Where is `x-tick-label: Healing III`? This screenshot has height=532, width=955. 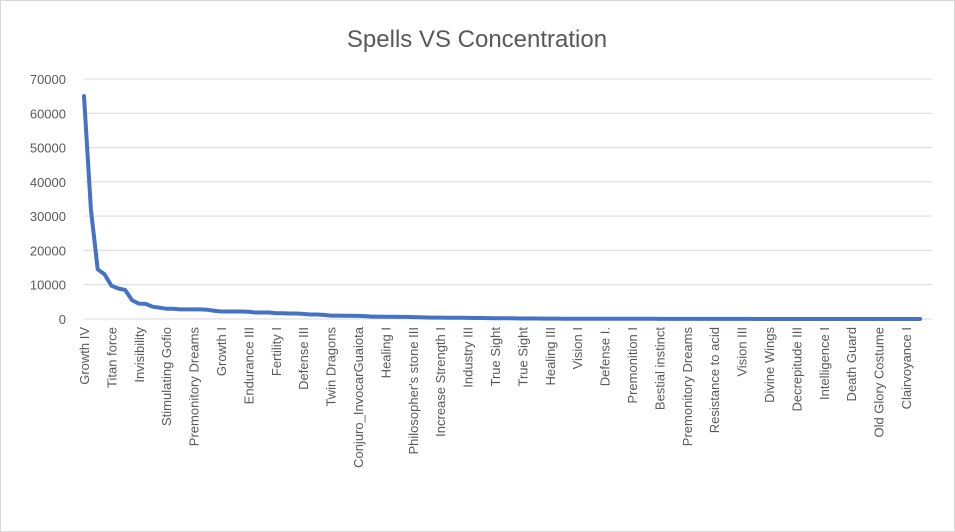
x-tick-label: Healing III is located at coordinates (550, 356).